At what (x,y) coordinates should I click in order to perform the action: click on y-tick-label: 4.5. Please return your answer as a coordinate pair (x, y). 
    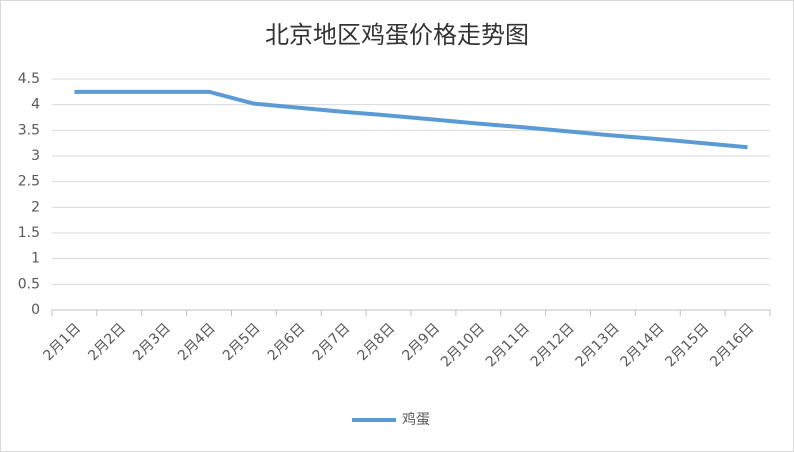
    Looking at the image, I should click on (29, 79).